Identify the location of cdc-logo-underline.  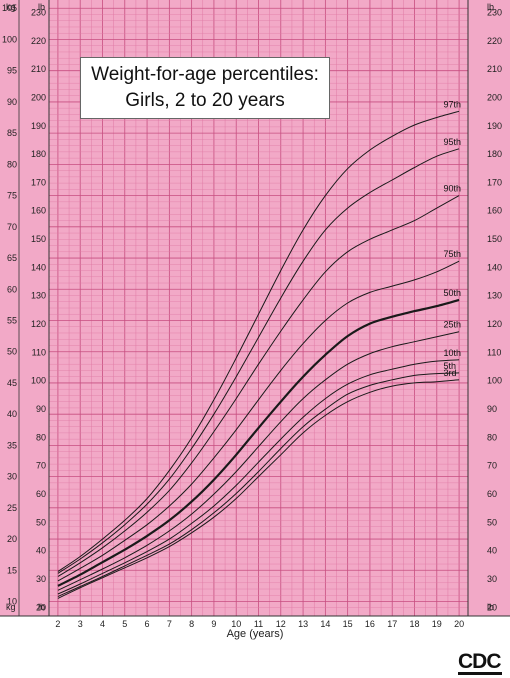
(480, 673).